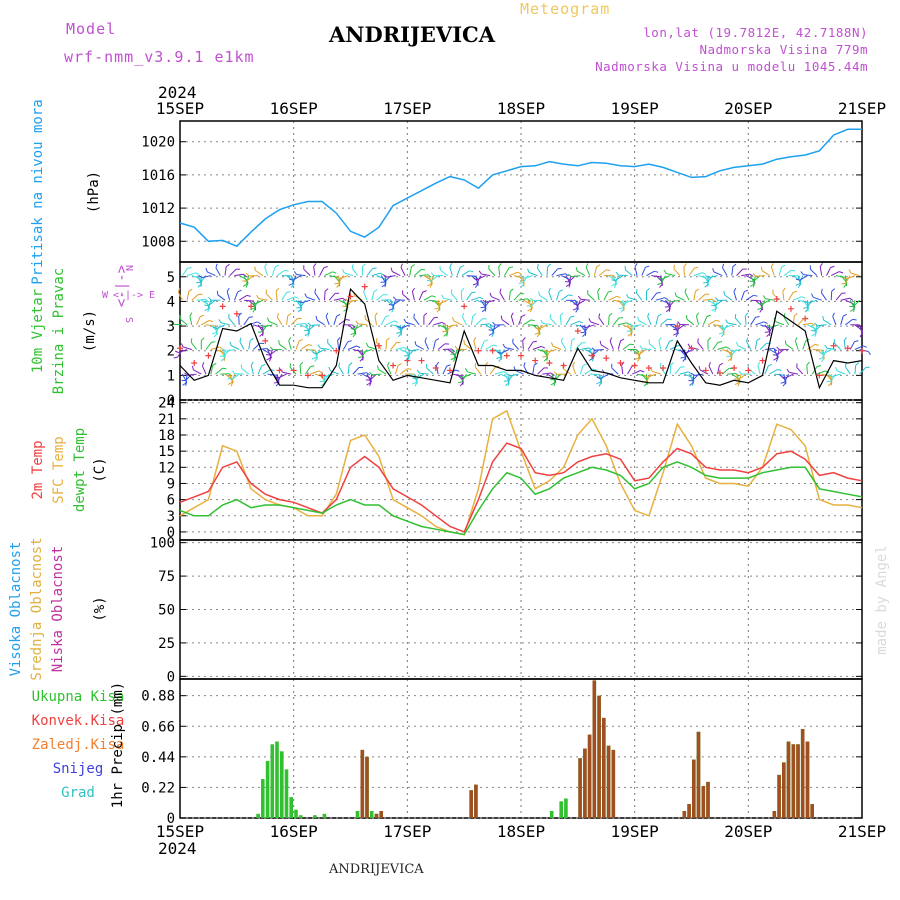 This screenshot has width=900, height=900. What do you see at coordinates (862, 108) in the screenshot?
I see `time-tick-top: 21SEP` at bounding box center [862, 108].